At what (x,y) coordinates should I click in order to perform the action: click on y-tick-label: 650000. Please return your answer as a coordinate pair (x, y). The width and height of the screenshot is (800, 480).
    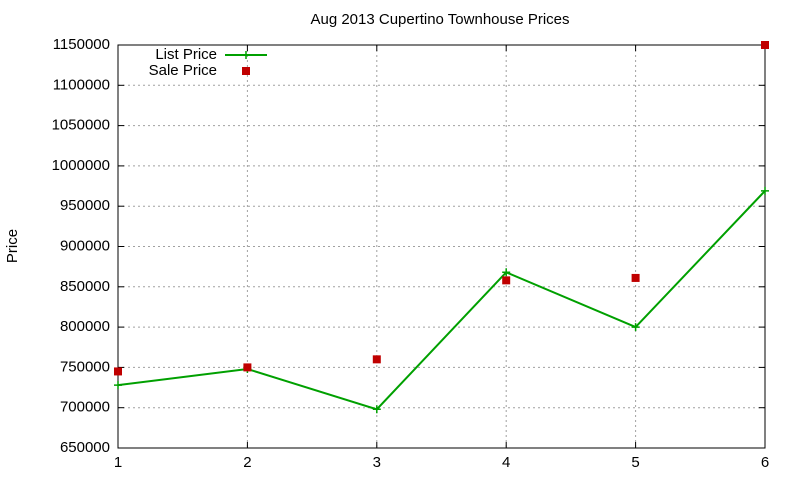
    Looking at the image, I should click on (85, 447).